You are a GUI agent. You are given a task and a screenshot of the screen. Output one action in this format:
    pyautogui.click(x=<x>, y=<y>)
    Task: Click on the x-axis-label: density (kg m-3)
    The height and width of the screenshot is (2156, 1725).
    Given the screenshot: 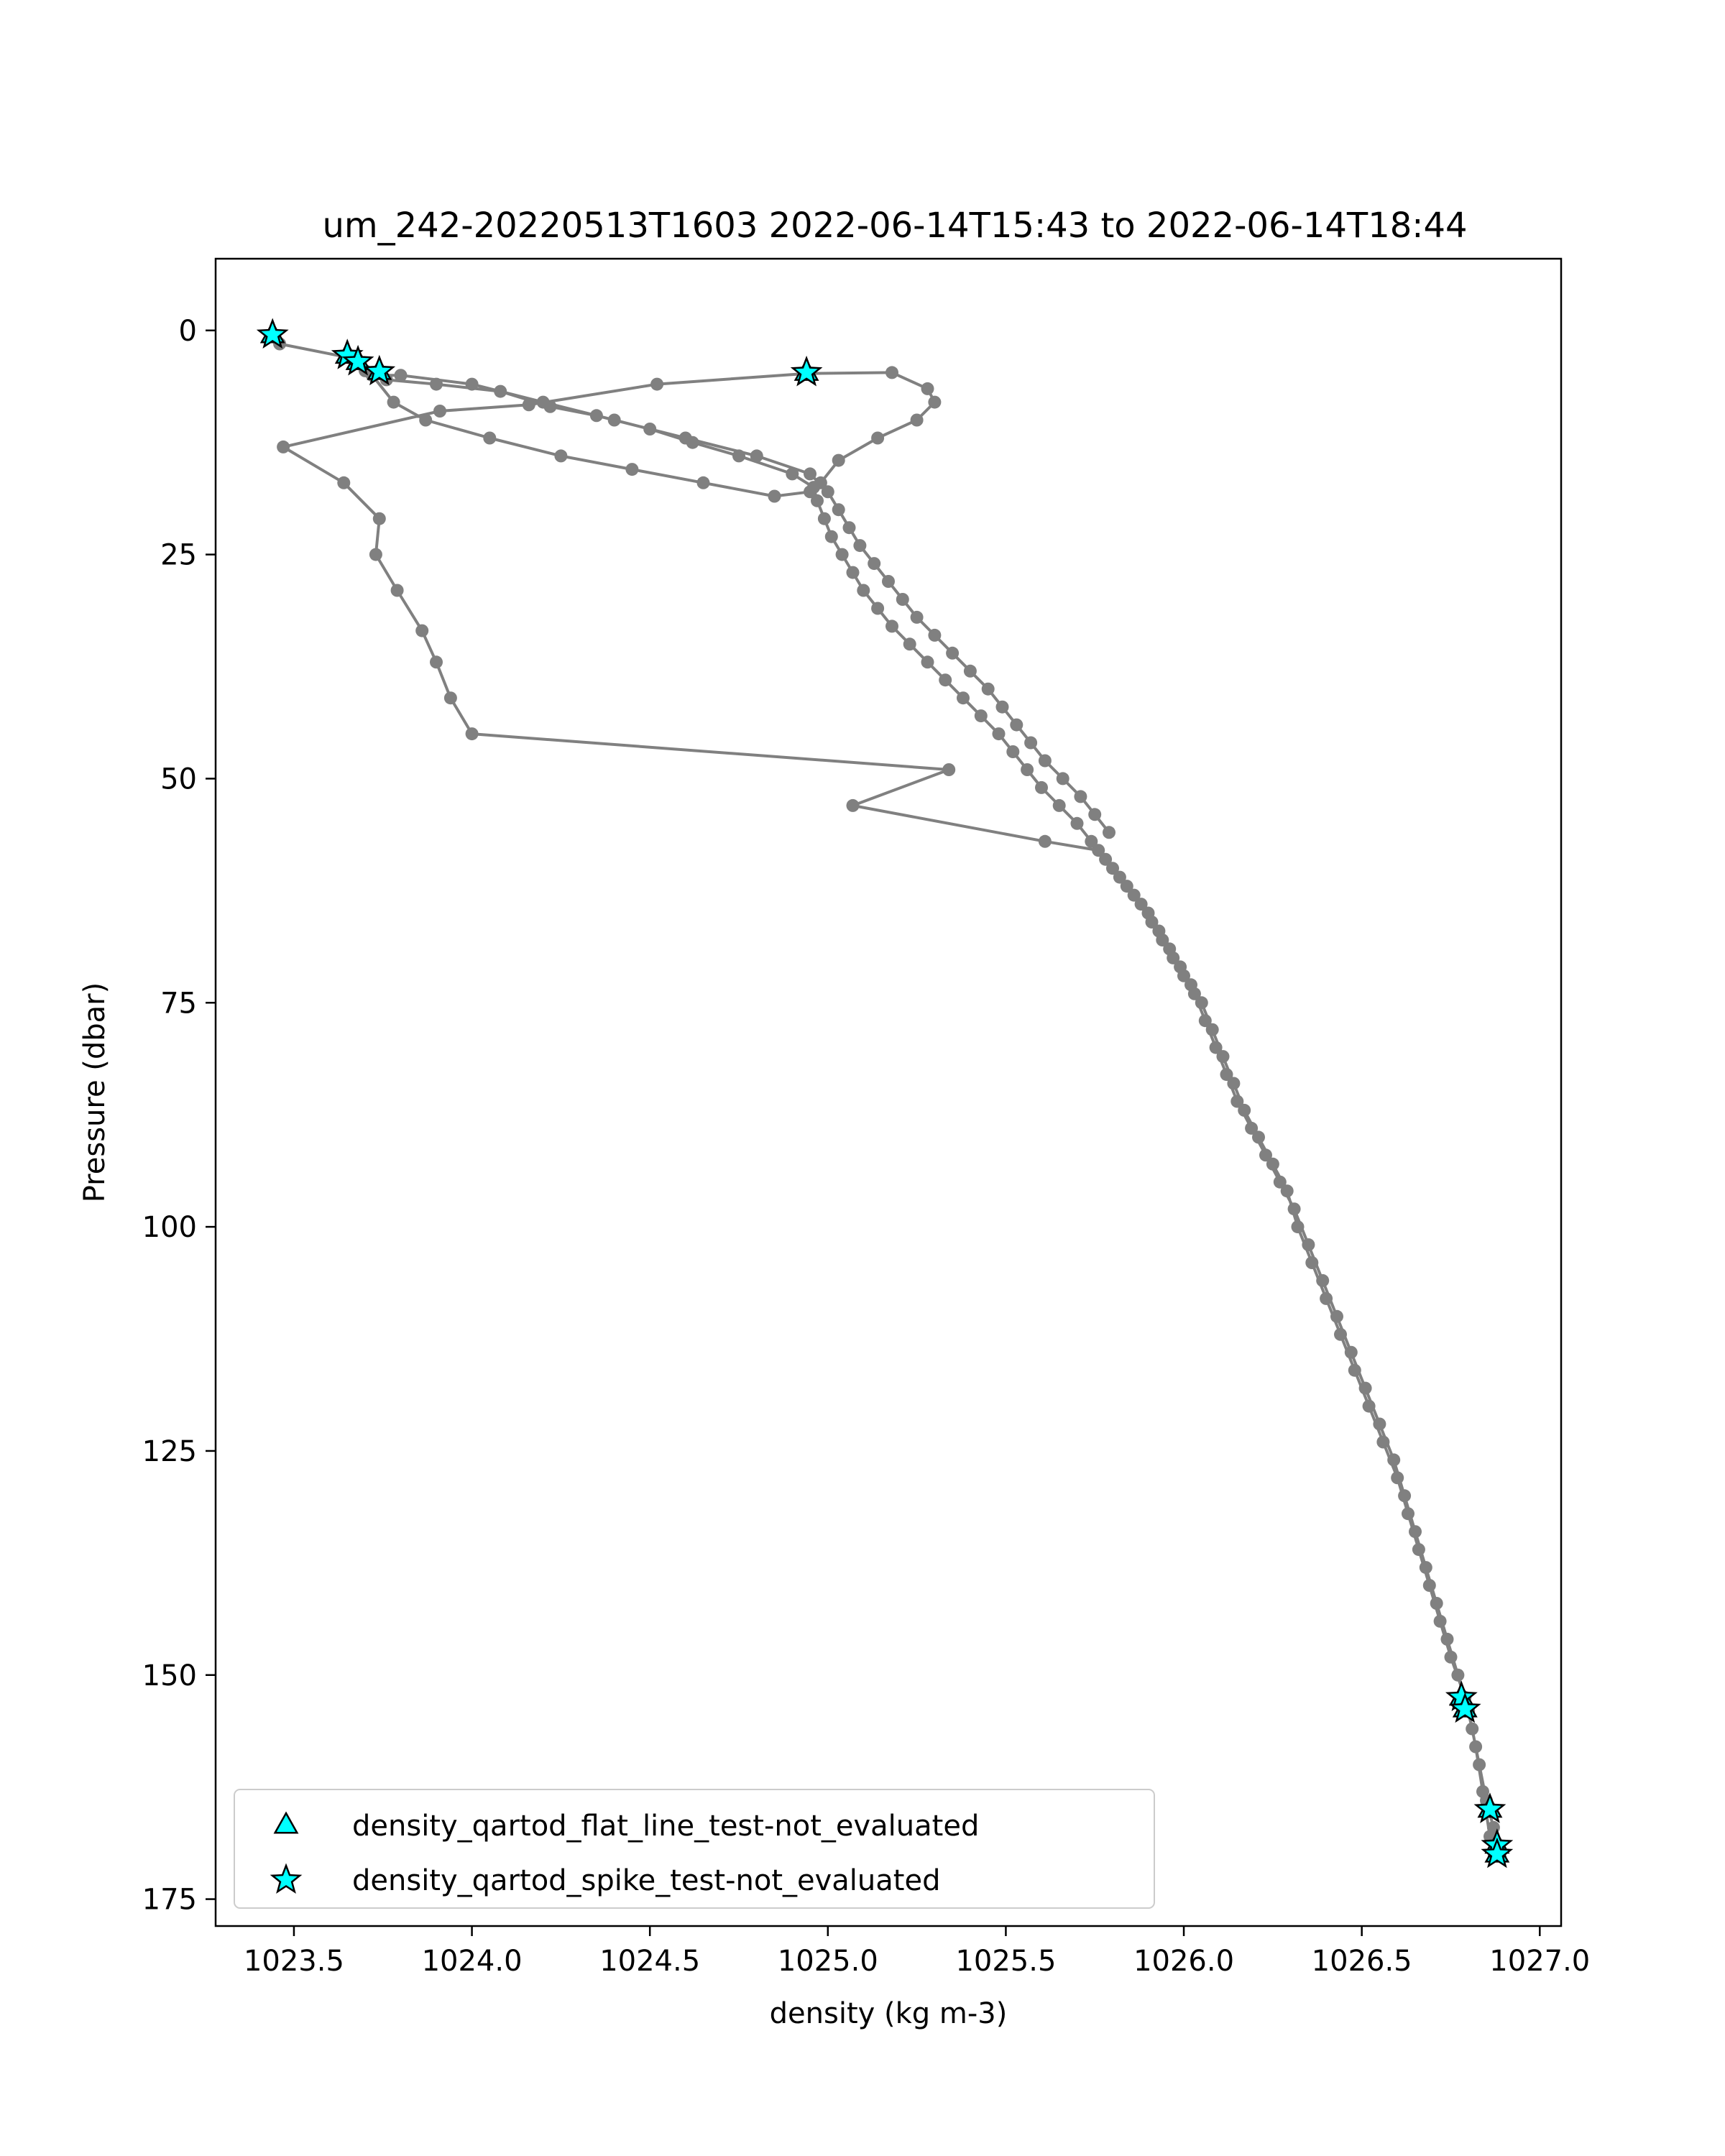 What is the action you would take?
    pyautogui.click(x=889, y=2013)
    